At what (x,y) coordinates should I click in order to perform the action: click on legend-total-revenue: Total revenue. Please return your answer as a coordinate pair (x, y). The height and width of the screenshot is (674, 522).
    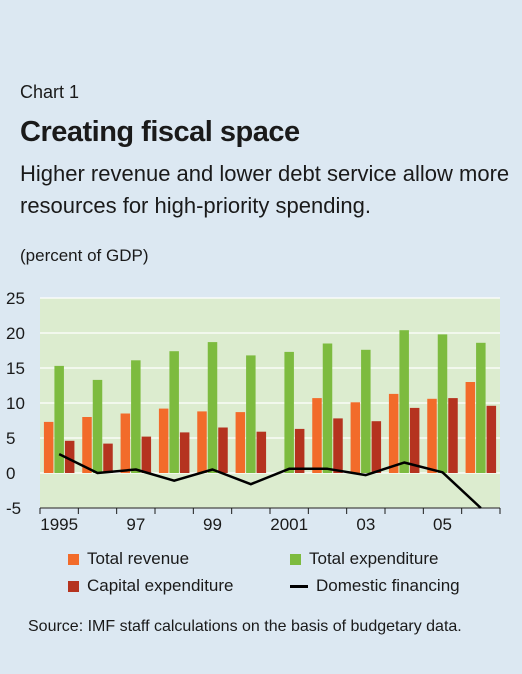
    Looking at the image, I should click on (128, 559).